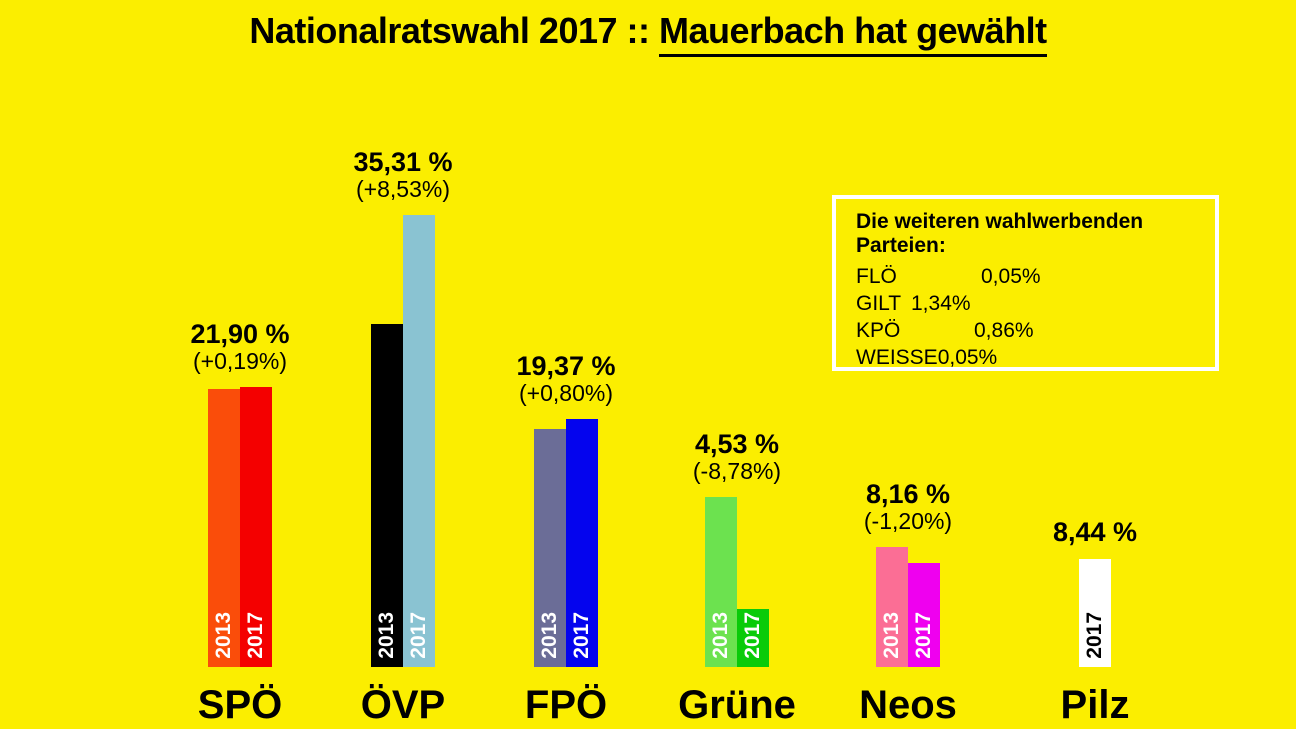 The height and width of the screenshot is (729, 1296). I want to click on value-label: 35,31 %, so click(403, 162).